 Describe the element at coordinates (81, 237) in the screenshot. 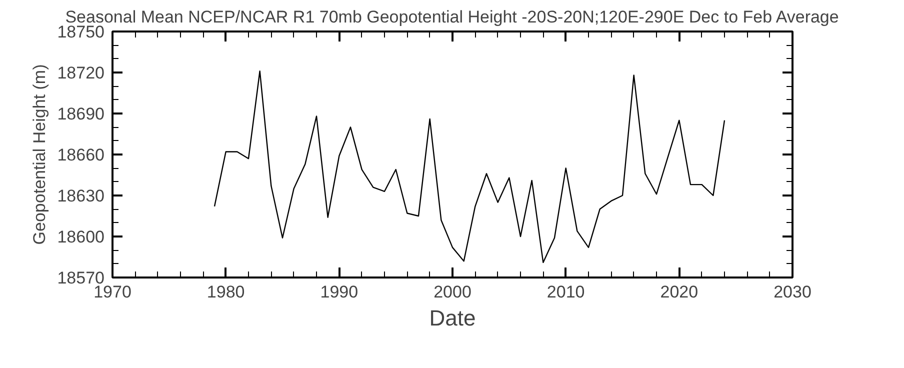

I see `y-tick-label: 18600` at that location.